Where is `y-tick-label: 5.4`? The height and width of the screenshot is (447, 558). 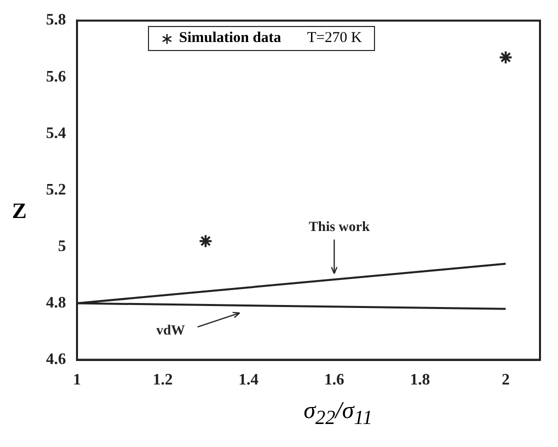
y-tick-label: 5.4 is located at coordinates (56, 133).